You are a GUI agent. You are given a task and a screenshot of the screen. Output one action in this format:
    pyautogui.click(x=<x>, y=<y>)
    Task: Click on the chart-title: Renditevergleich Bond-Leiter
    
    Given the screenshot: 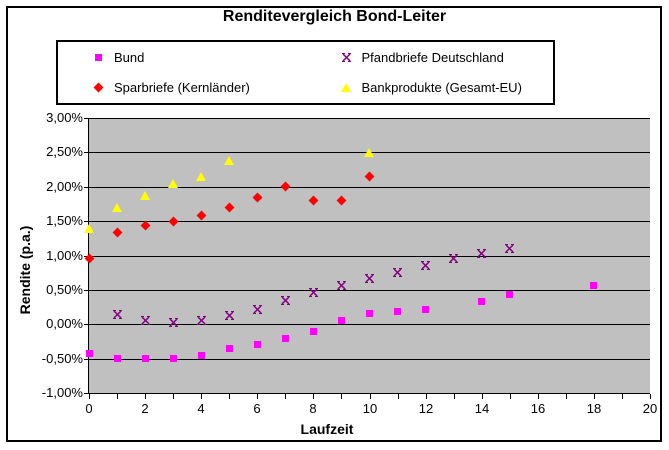 What is the action you would take?
    pyautogui.click(x=334, y=16)
    